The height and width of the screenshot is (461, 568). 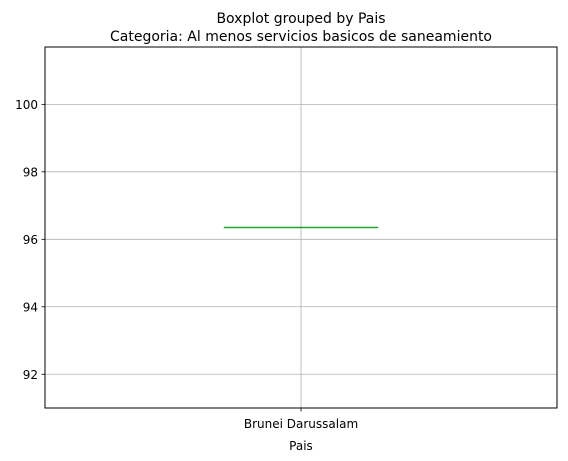 What do you see at coordinates (30, 307) in the screenshot?
I see `y-tick-label: 94` at bounding box center [30, 307].